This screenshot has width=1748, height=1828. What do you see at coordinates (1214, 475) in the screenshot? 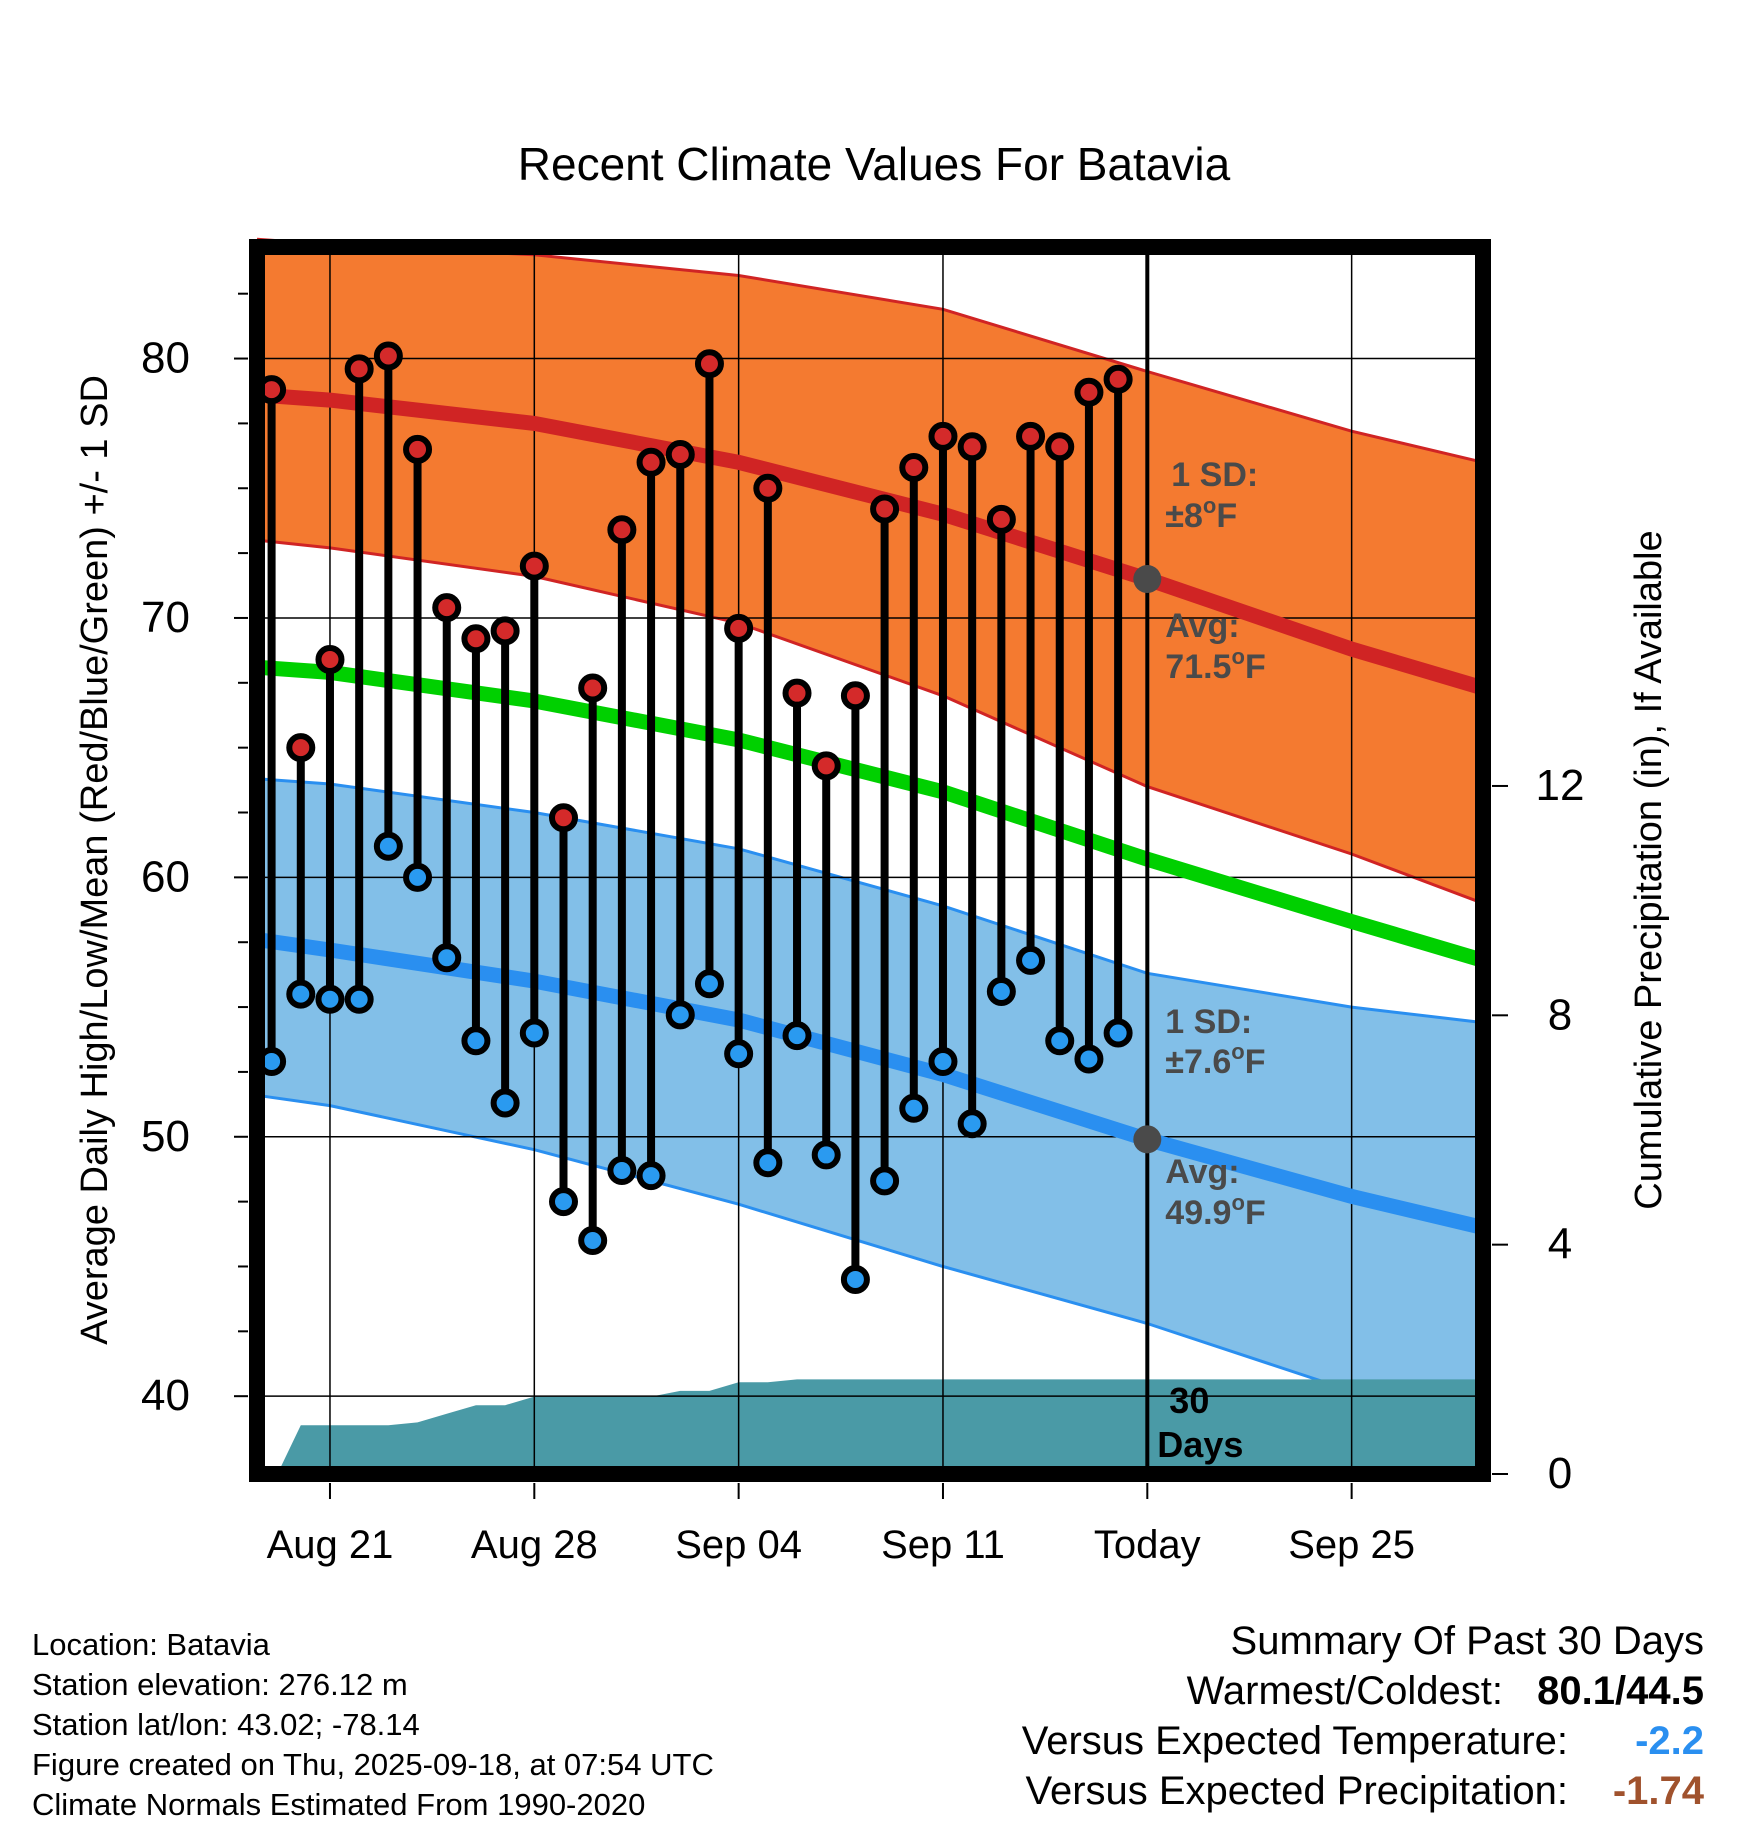
I see `high-sd-label: 1 SD:` at bounding box center [1214, 475].